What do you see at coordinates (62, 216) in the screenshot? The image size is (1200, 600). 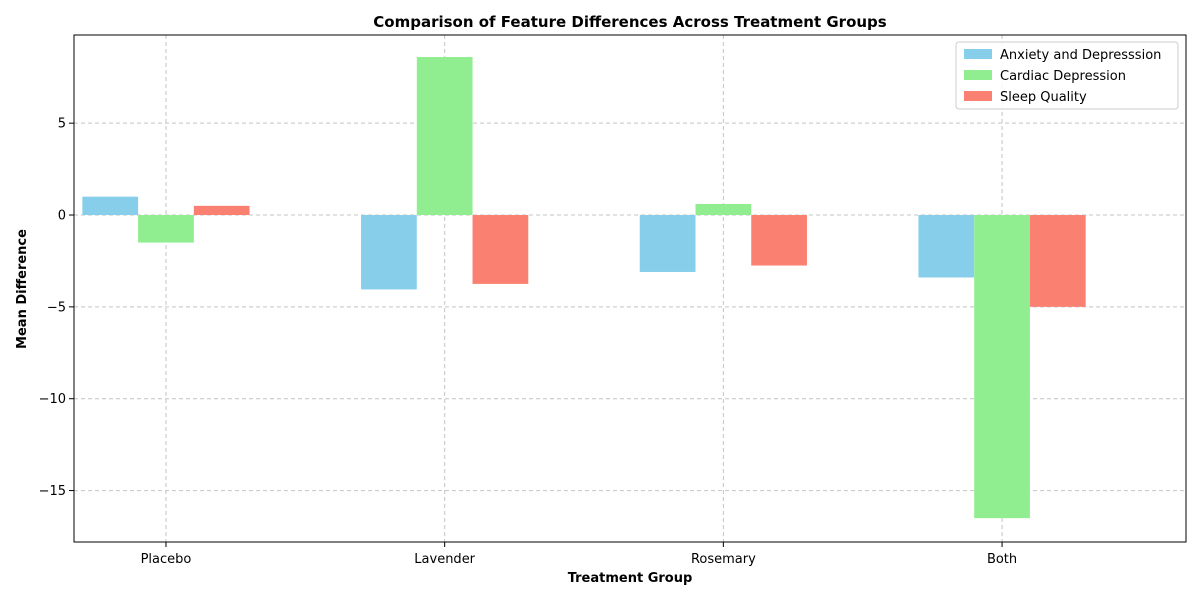 I see `y-tick-label: 0` at bounding box center [62, 216].